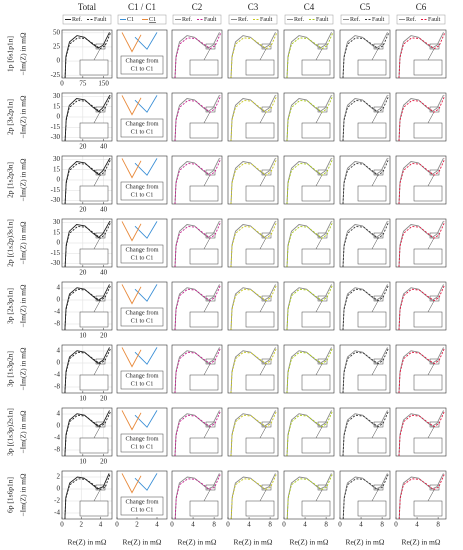 The width and height of the screenshot is (463, 550). What do you see at coordinates (142, 542) in the screenshot?
I see `x-axis-label: Re(Z) in mΩ` at bounding box center [142, 542].